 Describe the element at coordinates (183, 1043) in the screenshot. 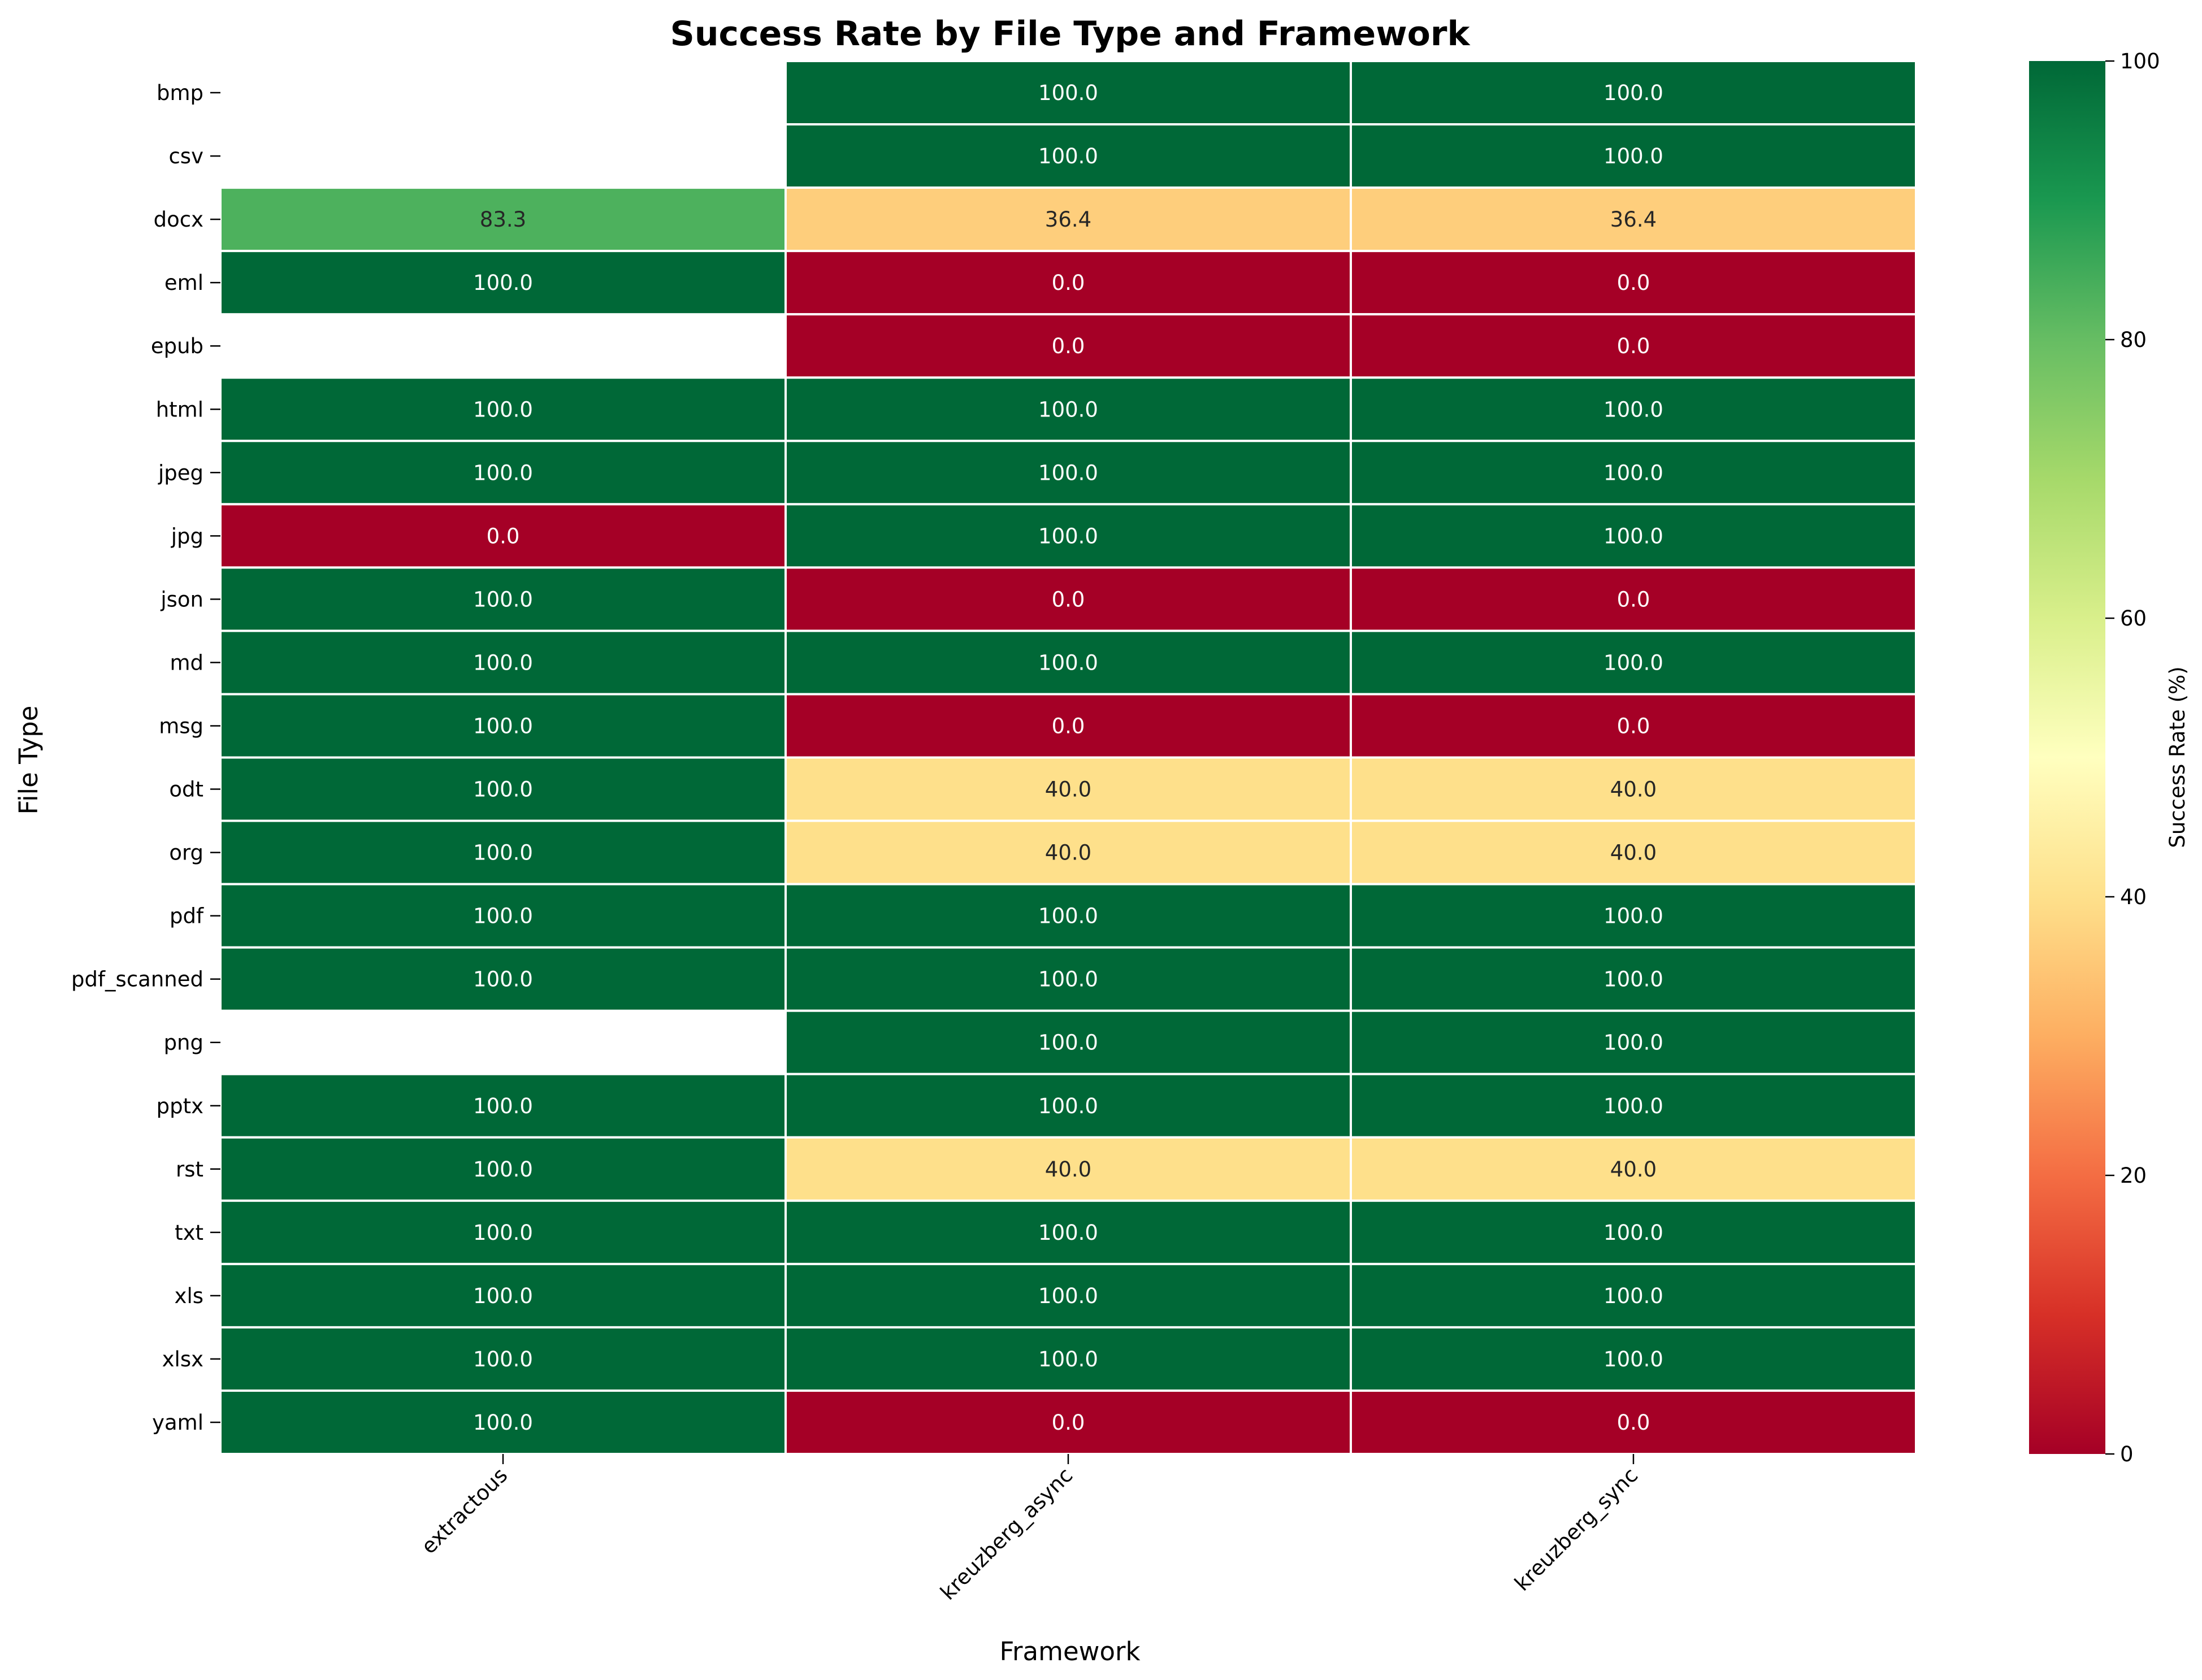

I see `y-tick-label: png` at that location.